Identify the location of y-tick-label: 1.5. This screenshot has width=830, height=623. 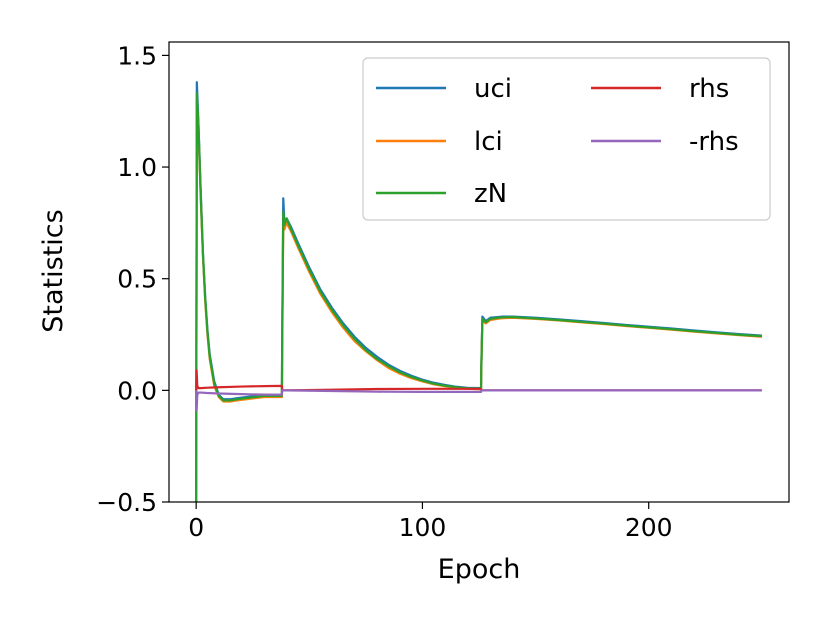
(137, 55).